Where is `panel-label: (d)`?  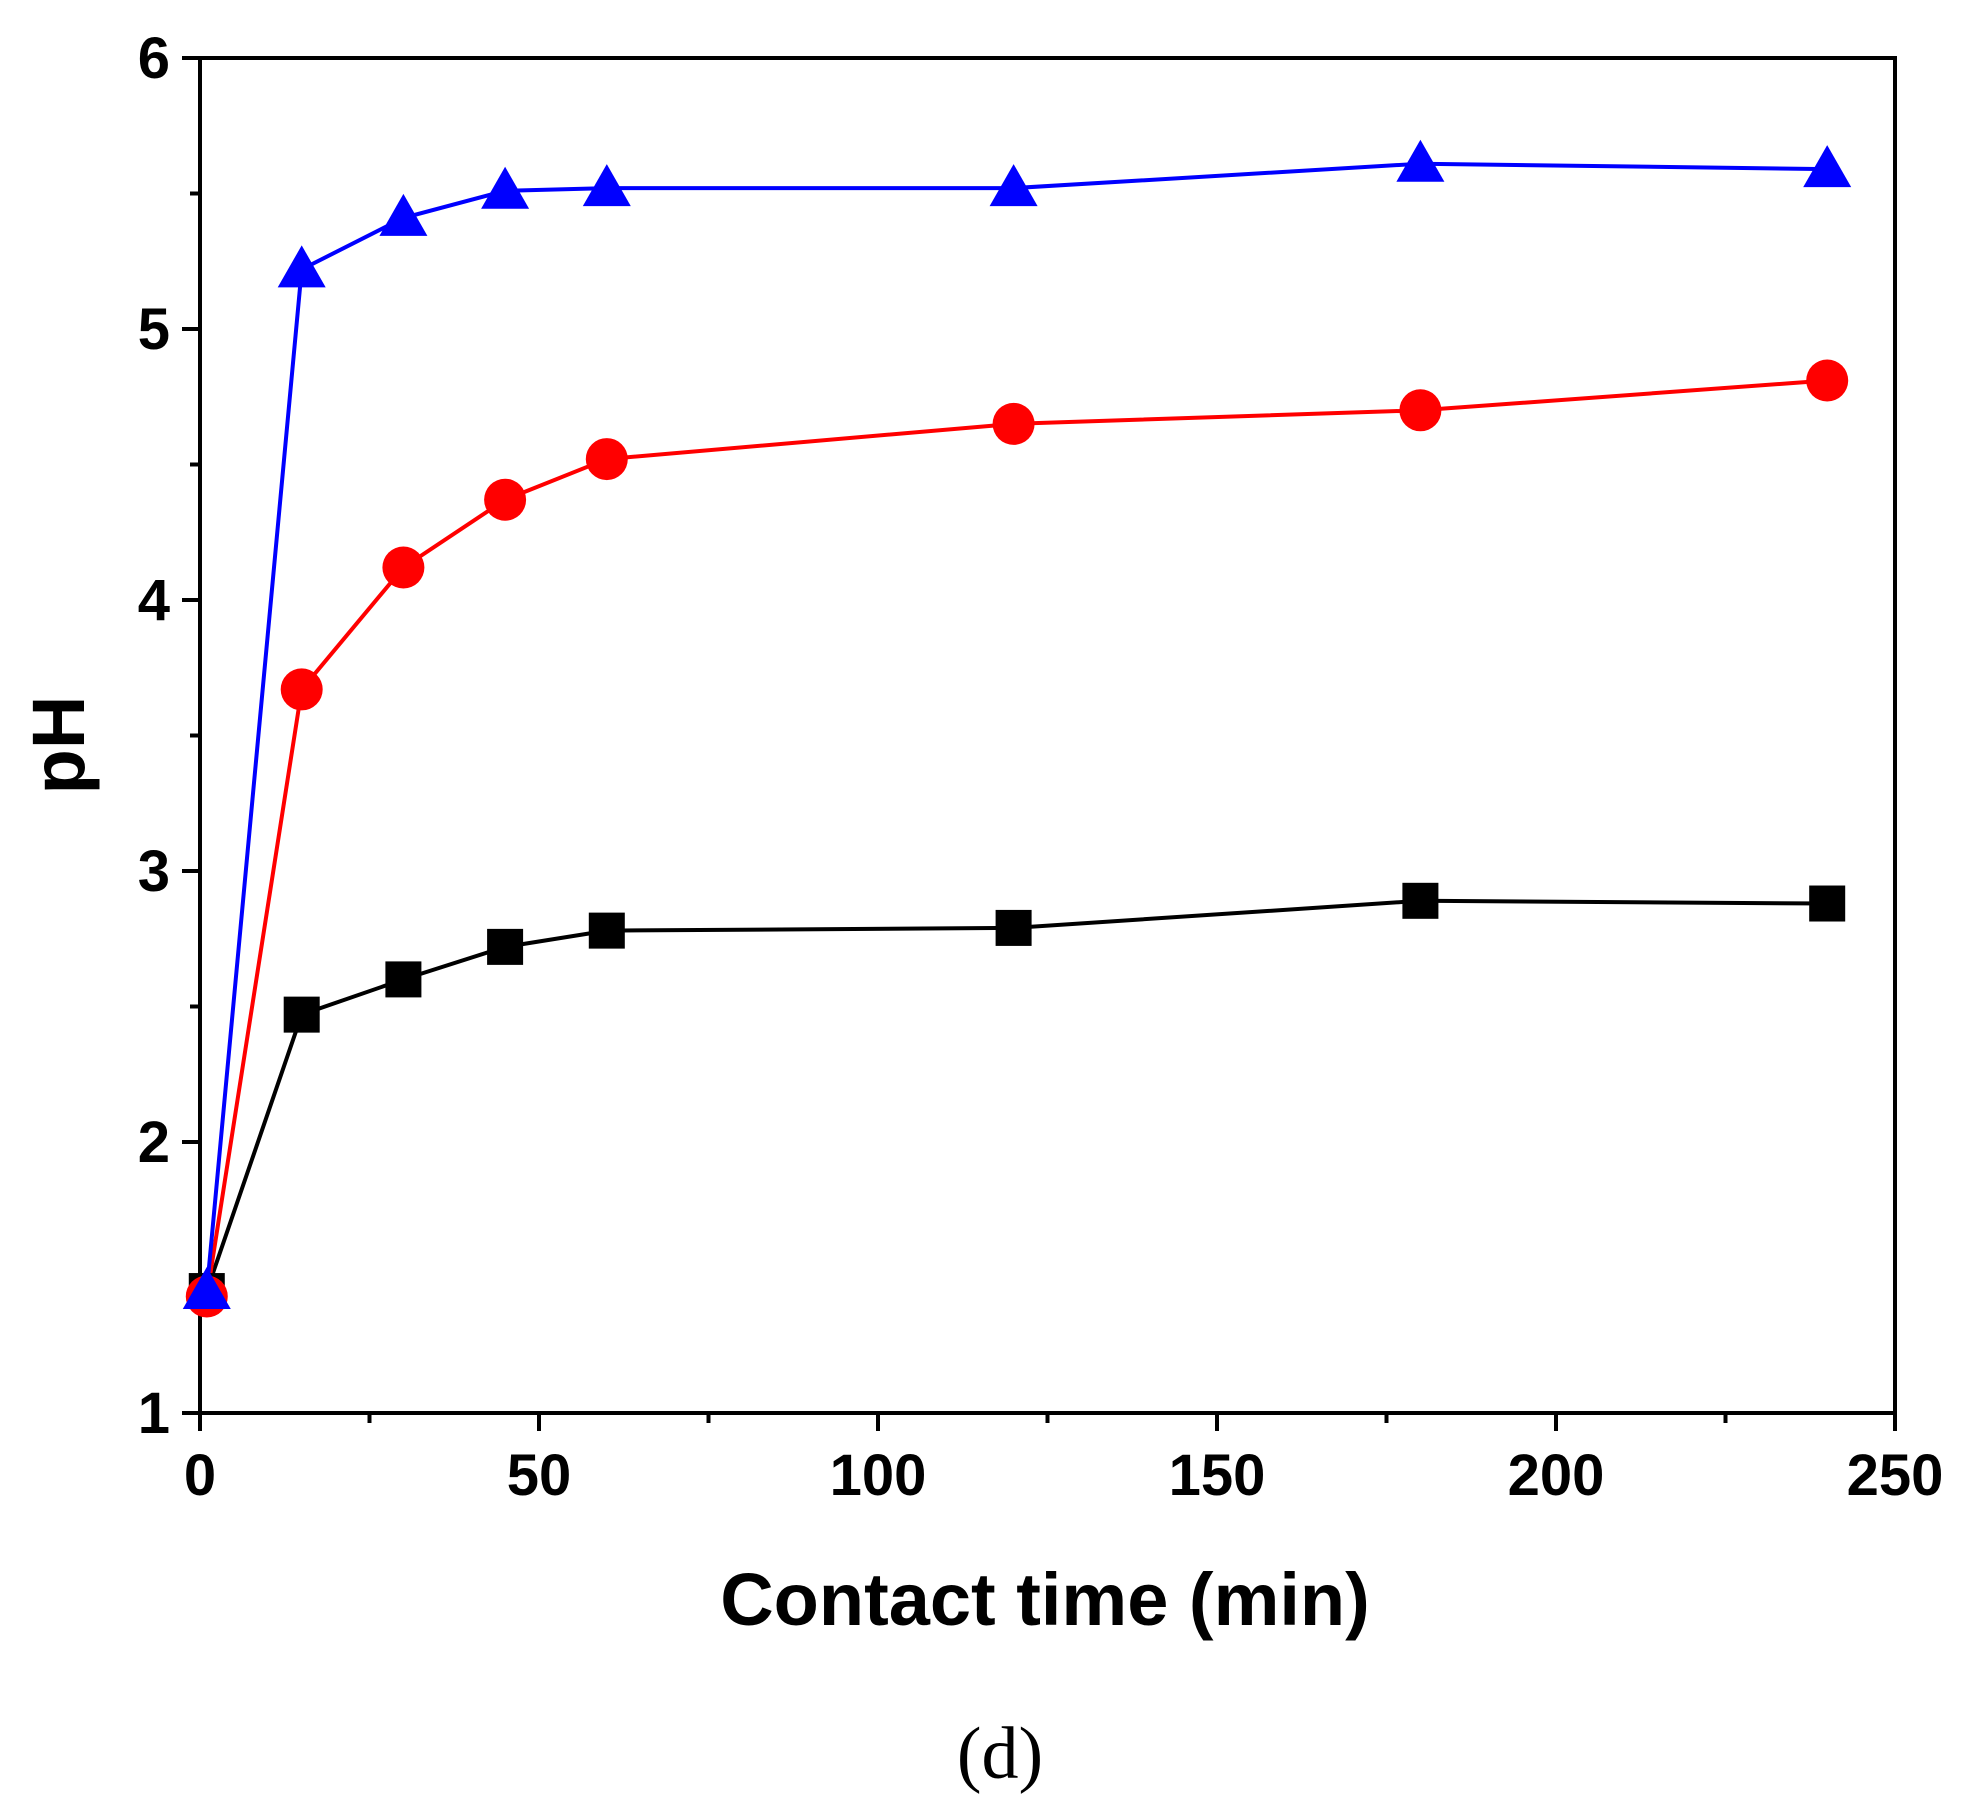
panel-label: (d) is located at coordinates (1000, 1754).